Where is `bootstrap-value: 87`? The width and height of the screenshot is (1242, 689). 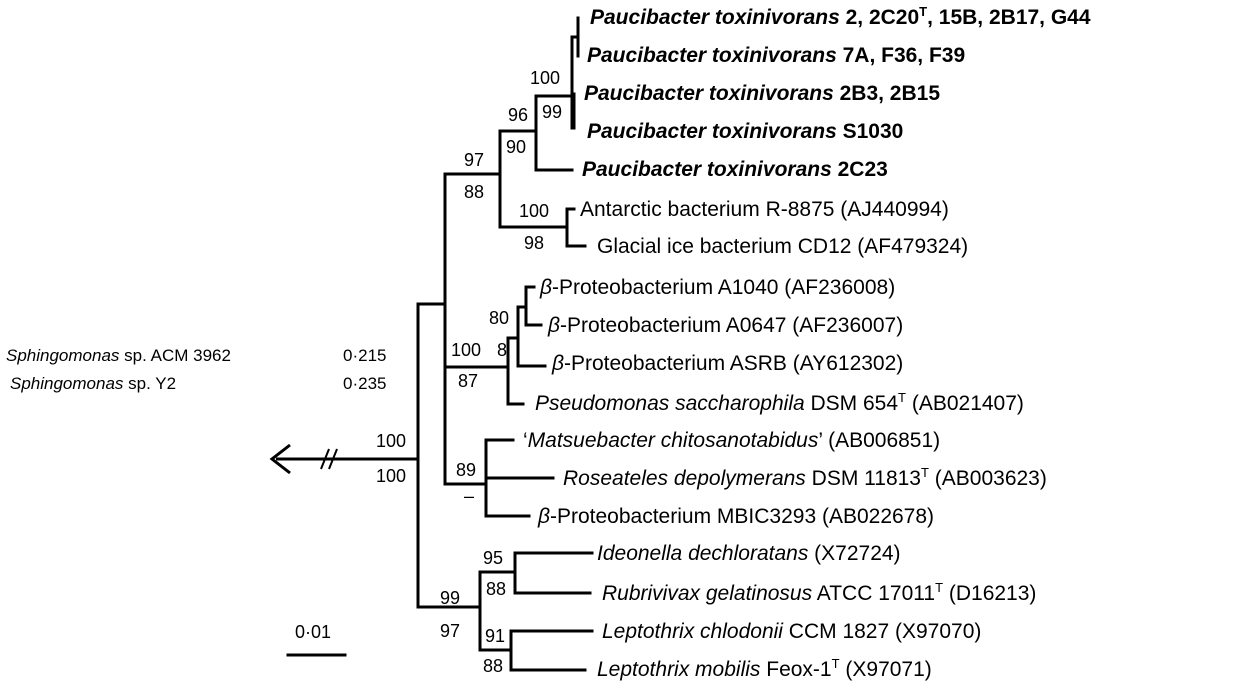
bootstrap-value: 87 is located at coordinates (468, 381).